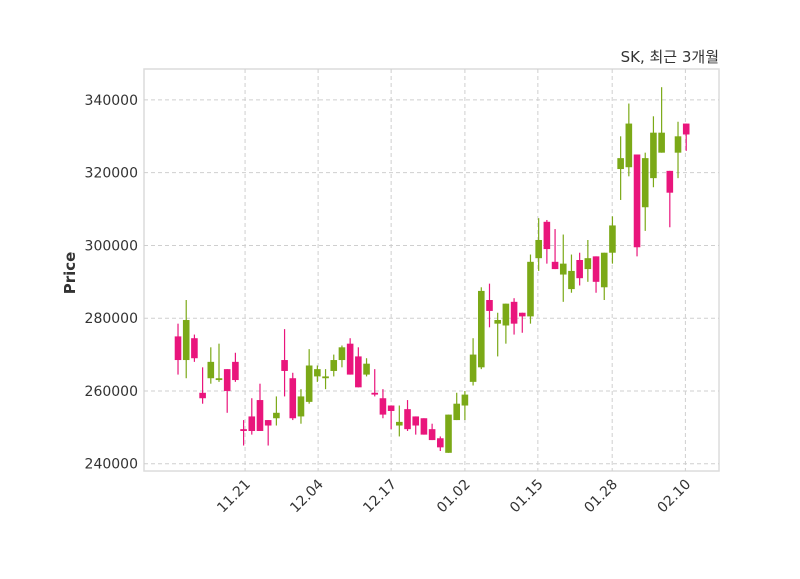 The height and width of the screenshot is (579, 800). Describe the element at coordinates (111, 319) in the screenshot. I see `y-tick-label: 280000` at that location.